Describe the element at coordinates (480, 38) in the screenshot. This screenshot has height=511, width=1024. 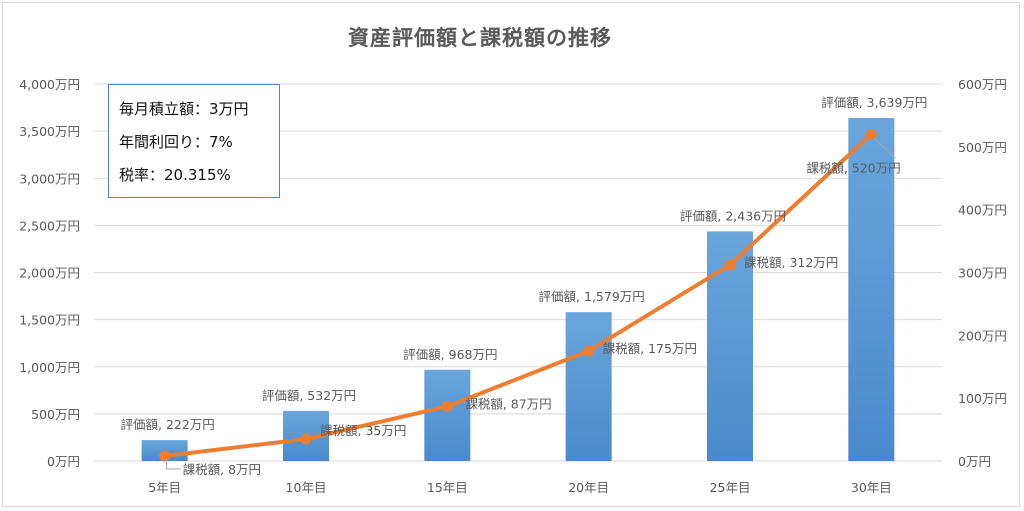
I see `chart-title: 資産評価額と課税額の推移` at that location.